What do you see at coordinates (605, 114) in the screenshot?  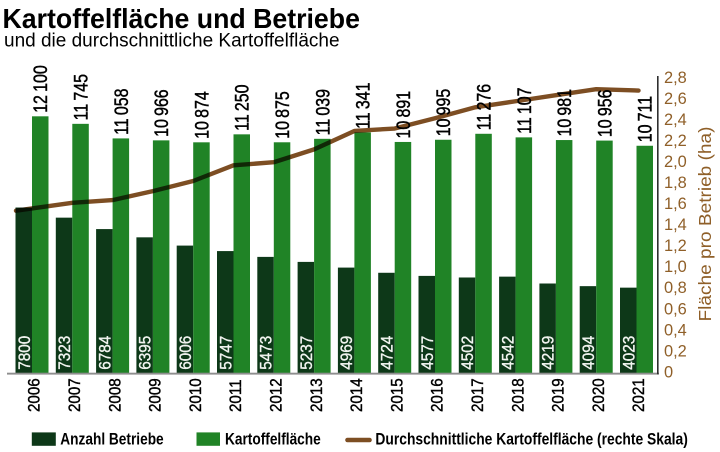 I see `svg-text: 10 956` at bounding box center [605, 114].